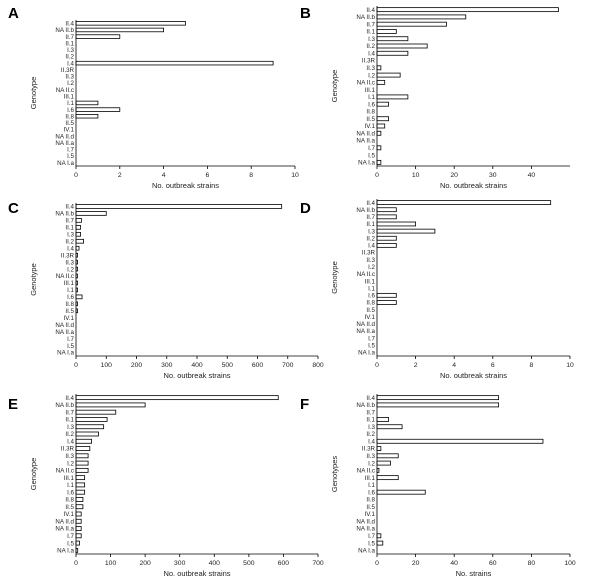 The width and height of the screenshot is (600, 584). What do you see at coordinates (65, 163) in the screenshot?
I see `y-tick-label: NA I.a` at bounding box center [65, 163].